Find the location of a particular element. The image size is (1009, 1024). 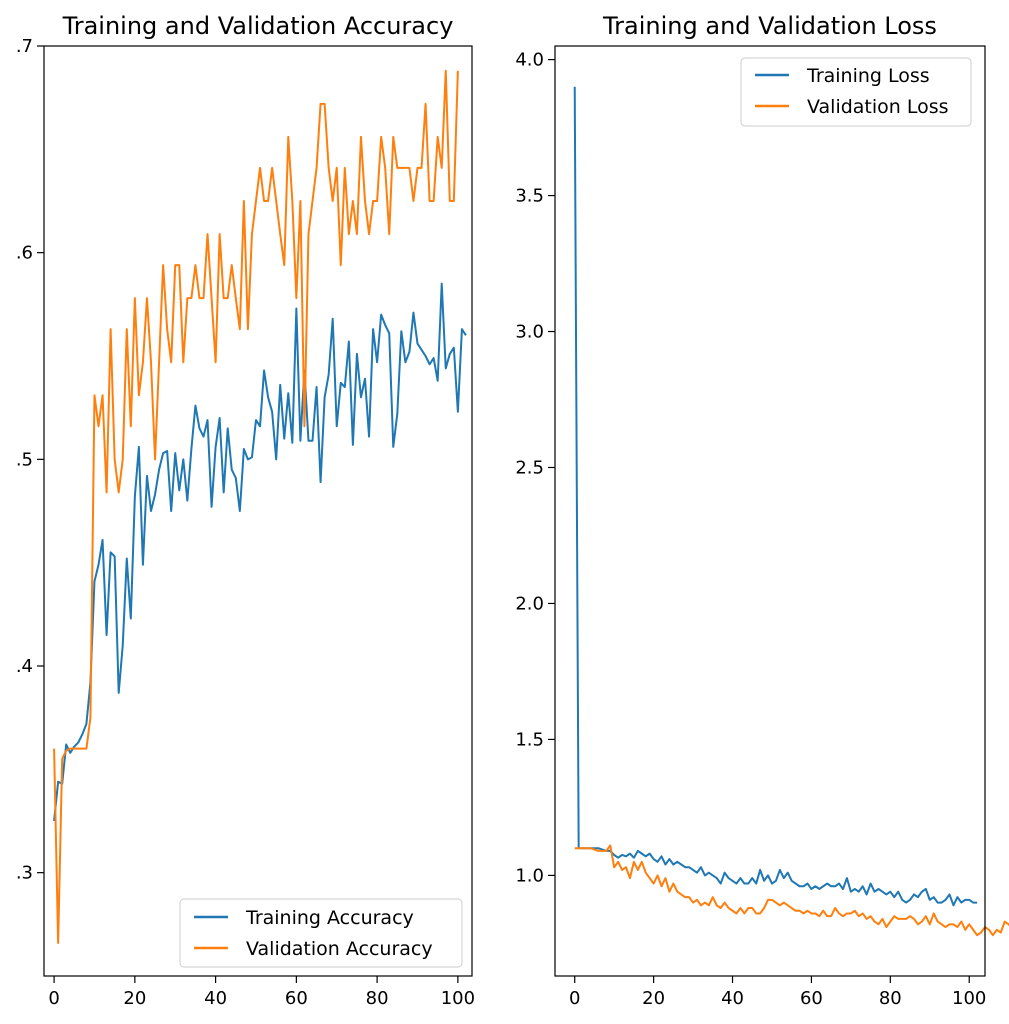

loss-x-tick-label: 60 is located at coordinates (811, 998).